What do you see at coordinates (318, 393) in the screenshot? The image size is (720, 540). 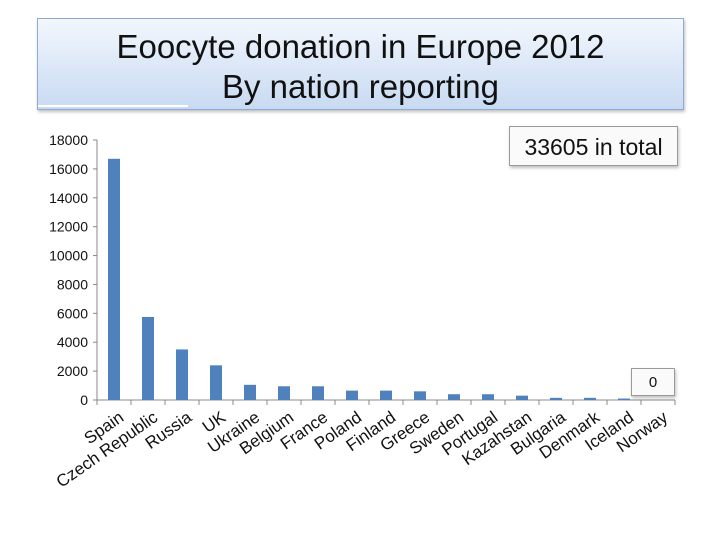 I see `bar-france` at bounding box center [318, 393].